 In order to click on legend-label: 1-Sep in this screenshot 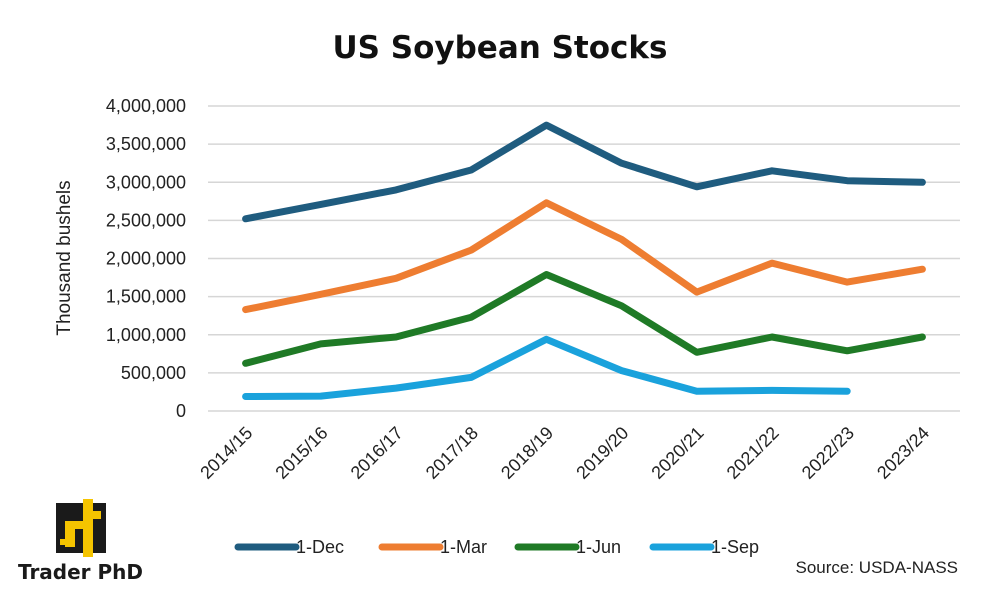, I will do `click(735, 547)`.